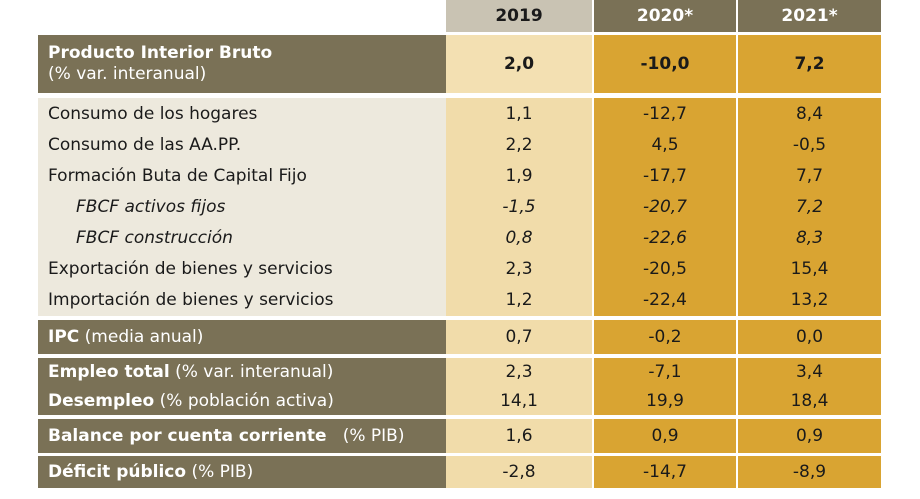  Describe the element at coordinates (246, 400) in the screenshot. I see `row-subtitle: (% población activa)` at that location.